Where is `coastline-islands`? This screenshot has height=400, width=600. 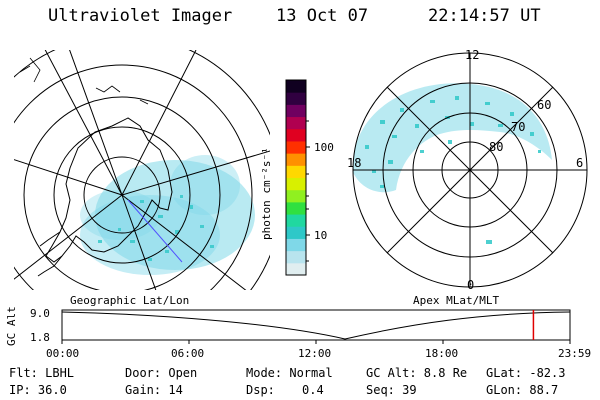
coastline-islands is located at coordinates (84, 81).